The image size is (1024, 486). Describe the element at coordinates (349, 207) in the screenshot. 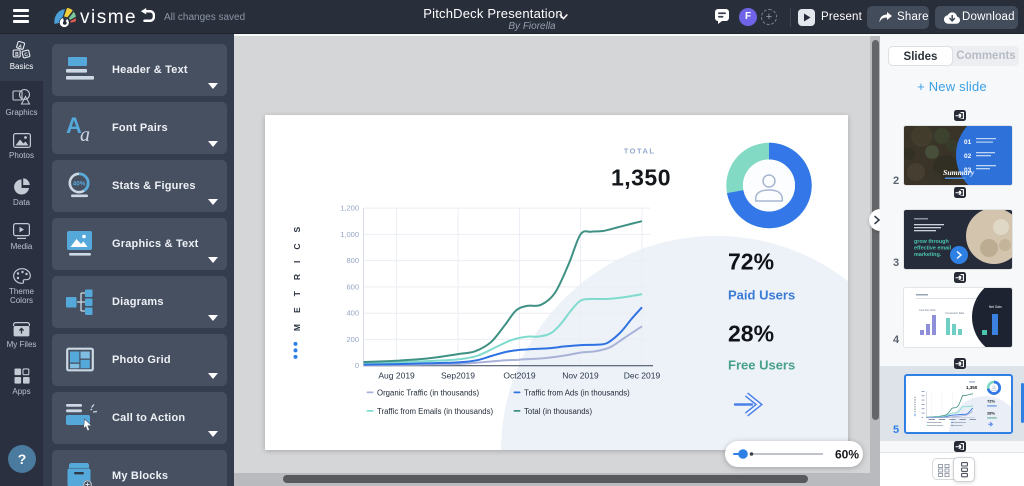

I see `svg-text: 1,200` at that location.